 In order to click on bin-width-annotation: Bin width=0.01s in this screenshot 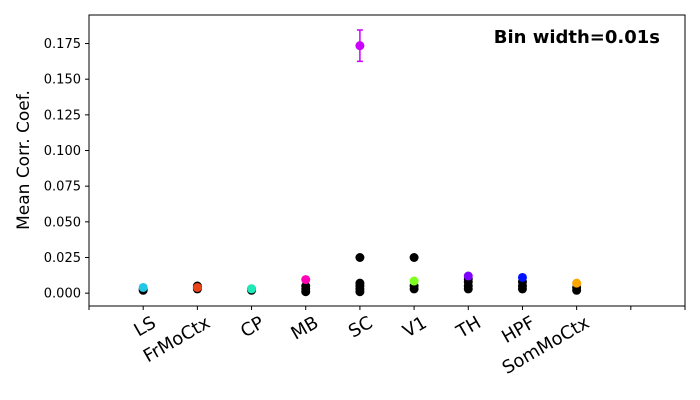, I will do `click(577, 37)`.